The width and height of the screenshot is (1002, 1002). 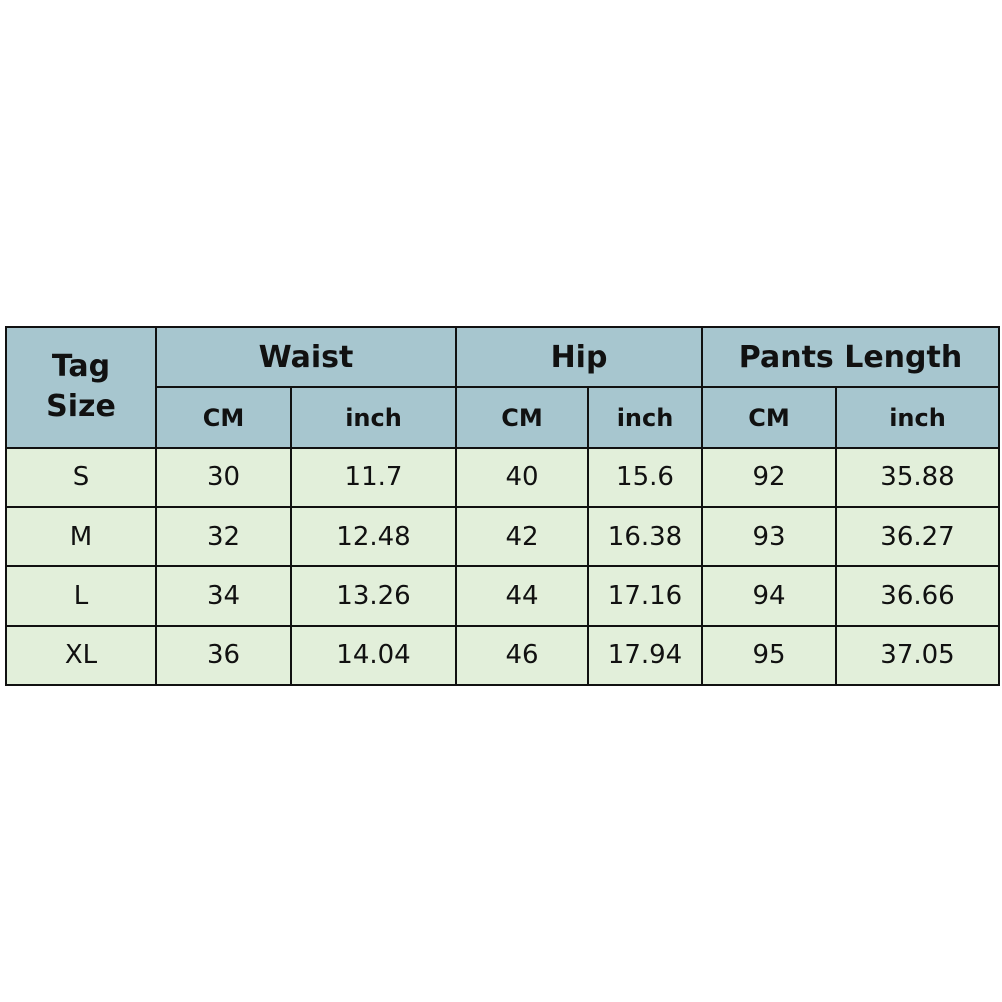 I want to click on value-cell: 94, so click(x=769, y=596).